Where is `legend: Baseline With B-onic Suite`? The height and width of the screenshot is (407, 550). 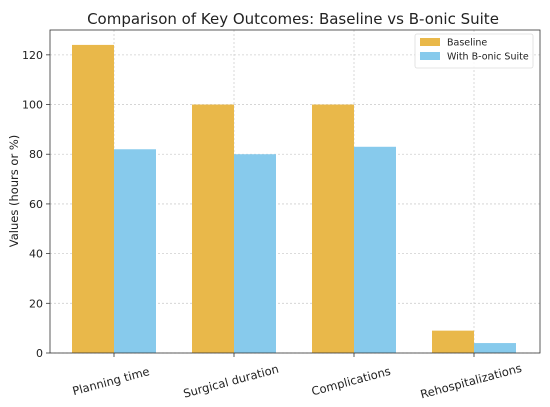 legend: Baseline With B-onic Suite is located at coordinates (474, 51).